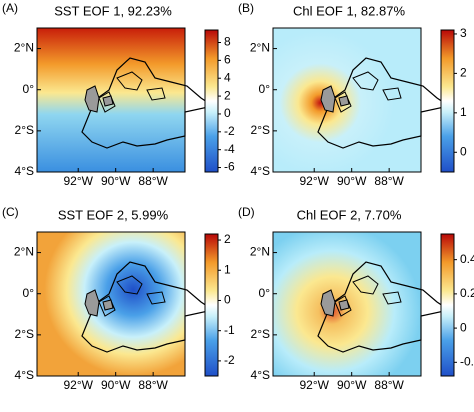 This screenshot has height=412, width=474. I want to click on colorbar-tick-label: -0.2, so click(467, 361).